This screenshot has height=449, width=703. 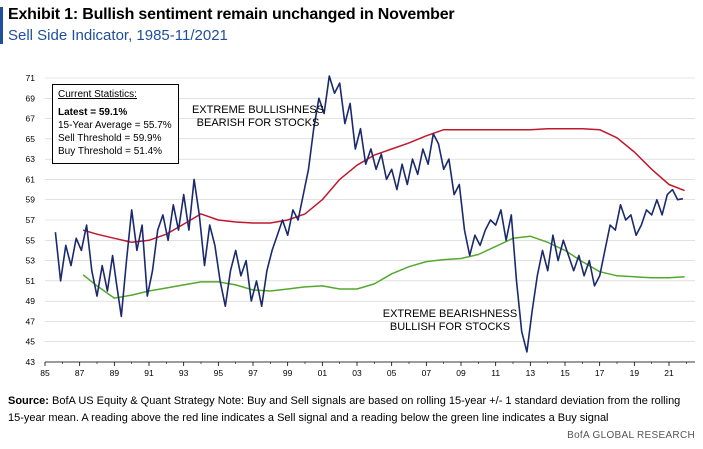 What do you see at coordinates (184, 373) in the screenshot?
I see `x-tick-label: 93` at bounding box center [184, 373].